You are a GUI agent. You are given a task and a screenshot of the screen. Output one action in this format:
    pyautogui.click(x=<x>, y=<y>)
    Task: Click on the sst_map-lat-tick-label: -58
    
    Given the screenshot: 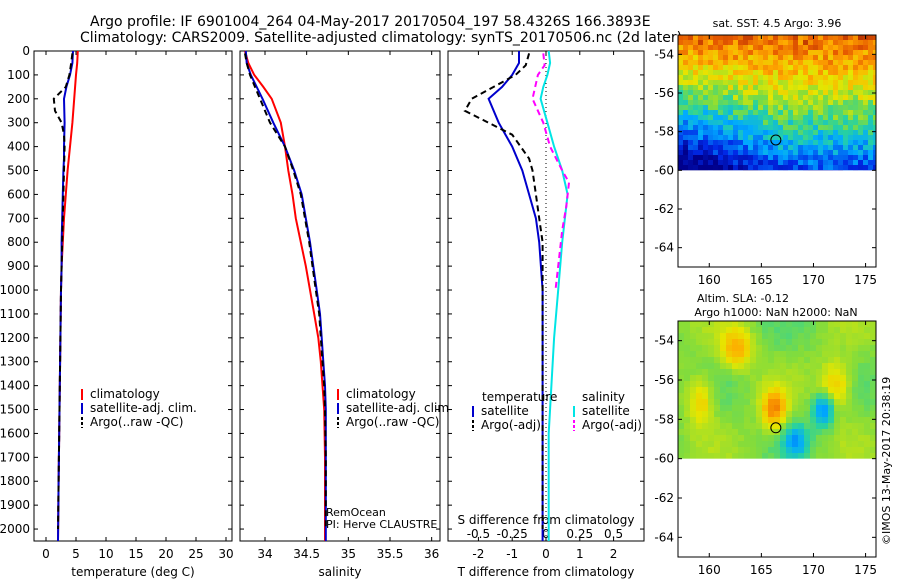 What is the action you would take?
    pyautogui.click(x=664, y=132)
    